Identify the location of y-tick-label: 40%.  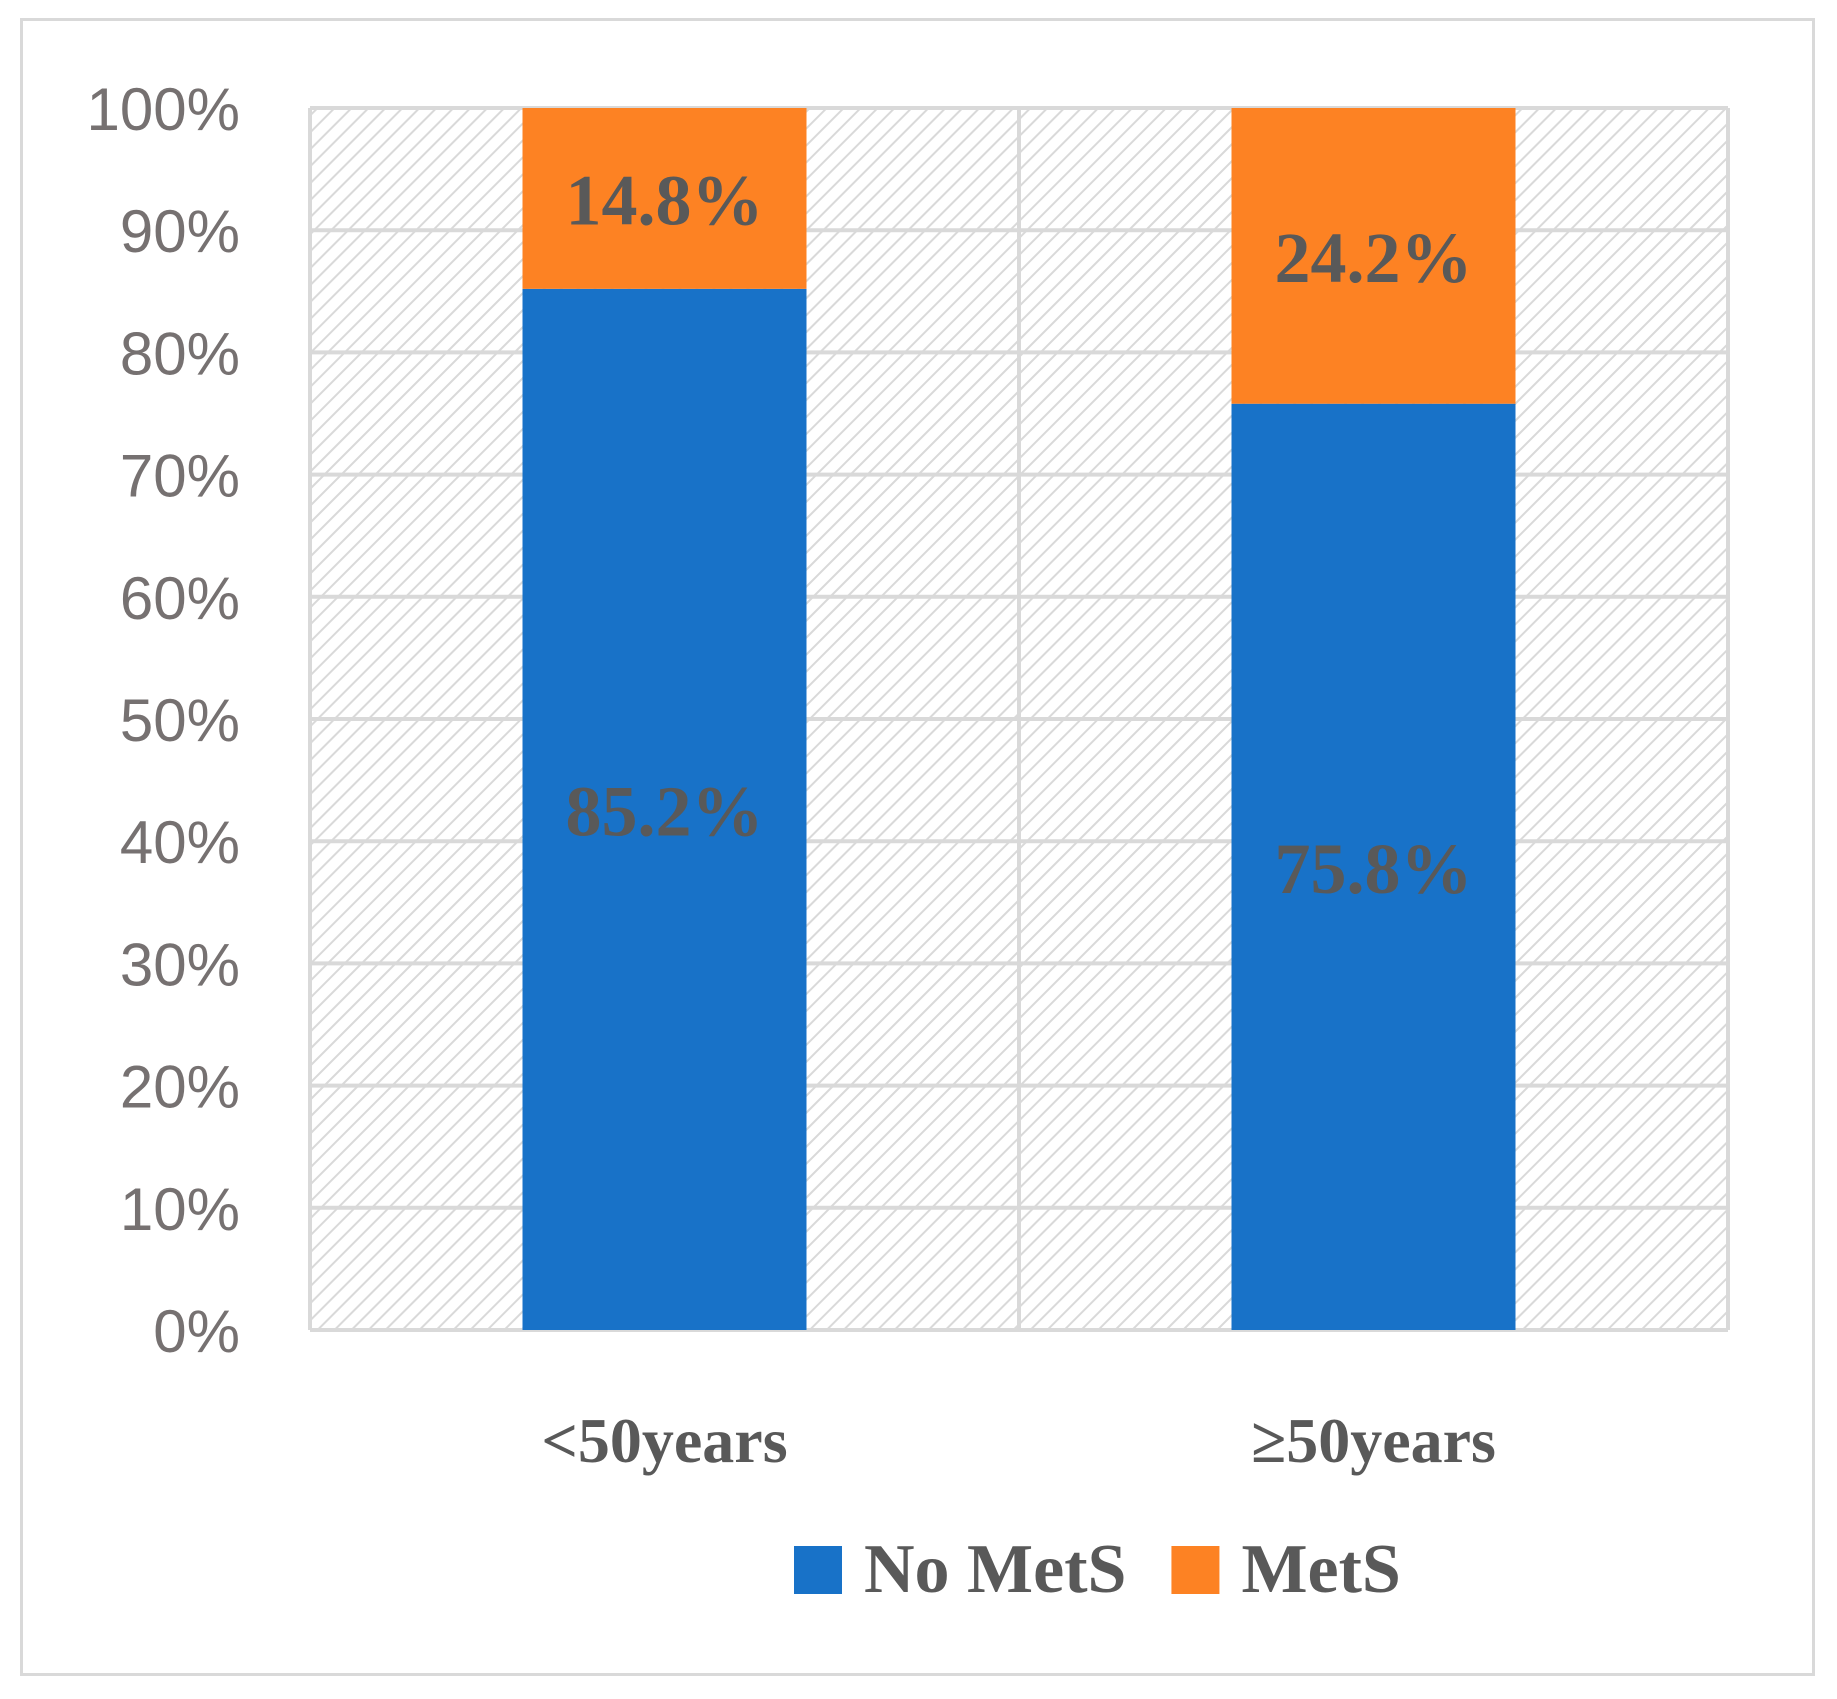
(180, 842).